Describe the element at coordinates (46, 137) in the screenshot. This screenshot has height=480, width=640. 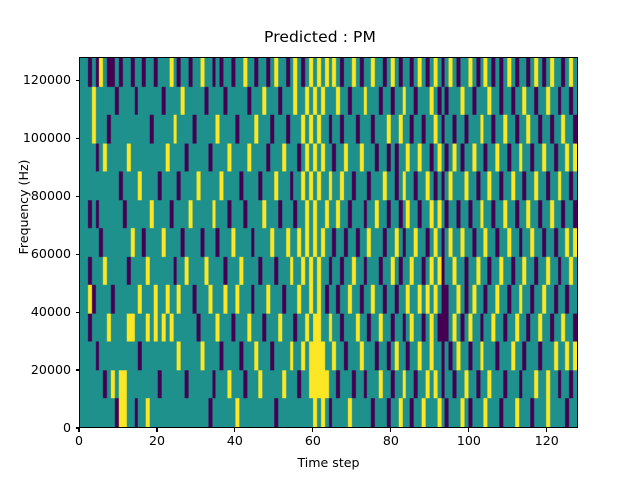
I see `y-tick-label: 100000` at that location.